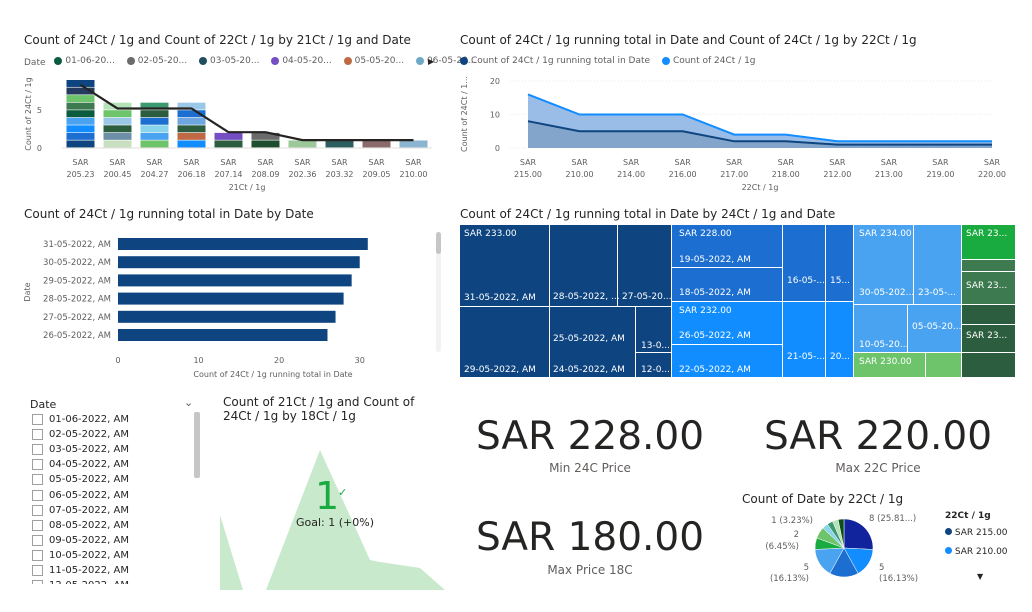 Image resolution: width=1032 pixels, height=612 pixels. I want to click on y-tick-label: 0, so click(39, 148).